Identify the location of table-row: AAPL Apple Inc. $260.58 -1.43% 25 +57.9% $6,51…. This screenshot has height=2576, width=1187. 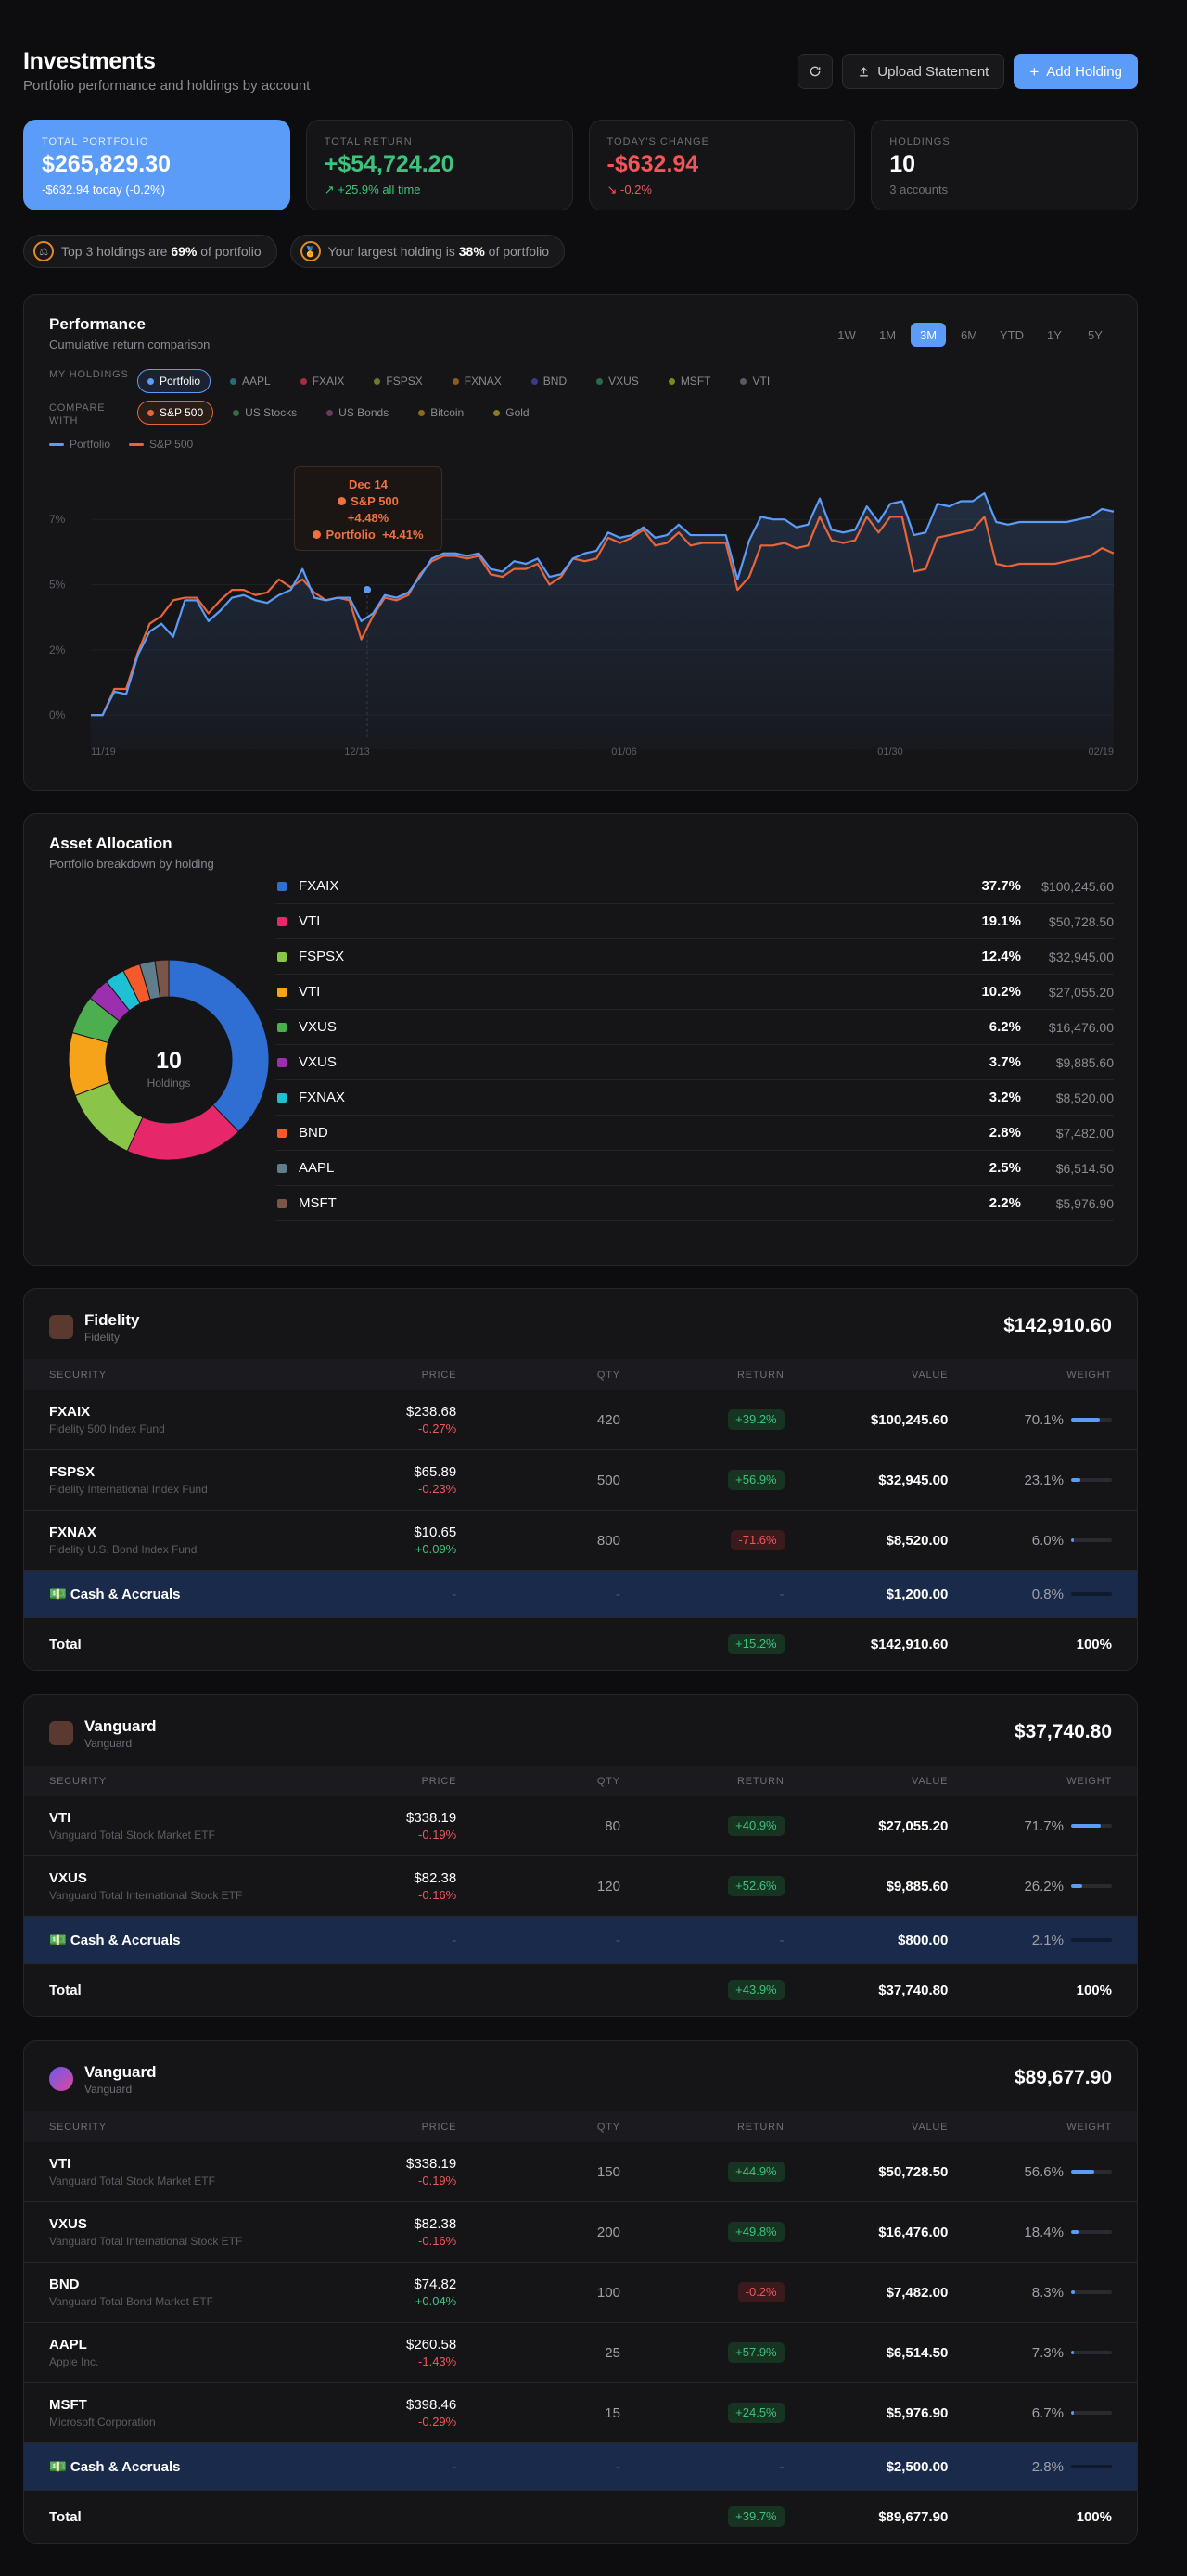
(580, 2353).